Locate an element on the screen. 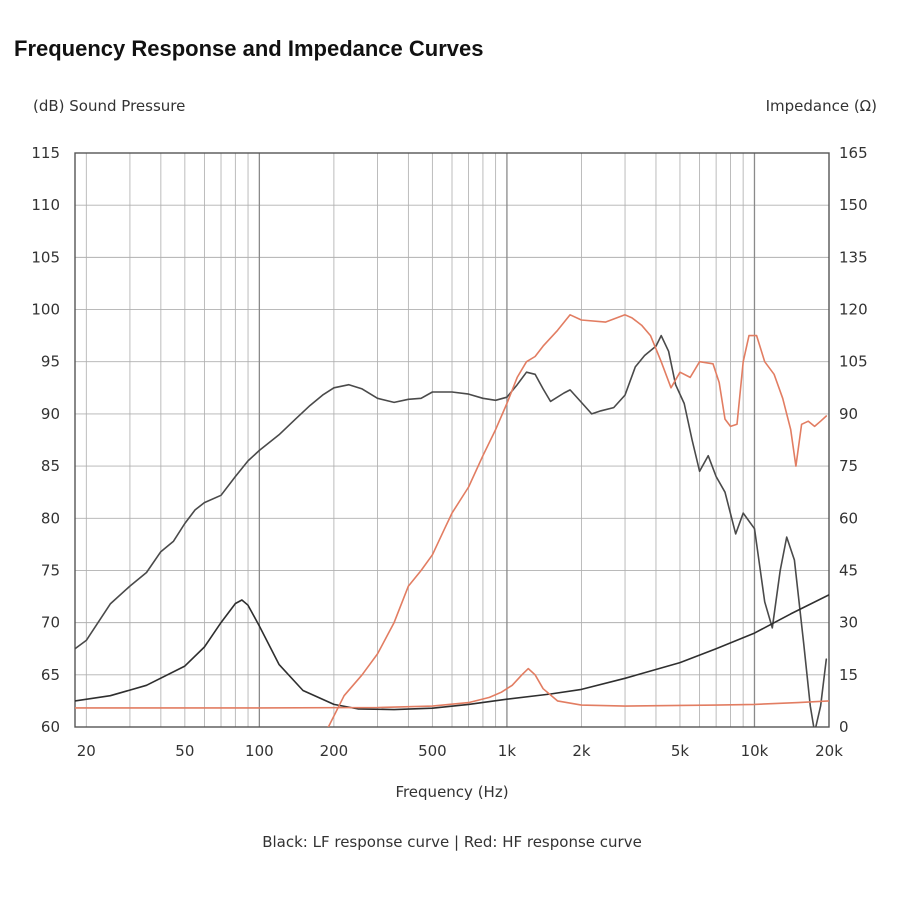 The height and width of the screenshot is (900, 900). y-left-tick-label: 75 is located at coordinates (50, 570).